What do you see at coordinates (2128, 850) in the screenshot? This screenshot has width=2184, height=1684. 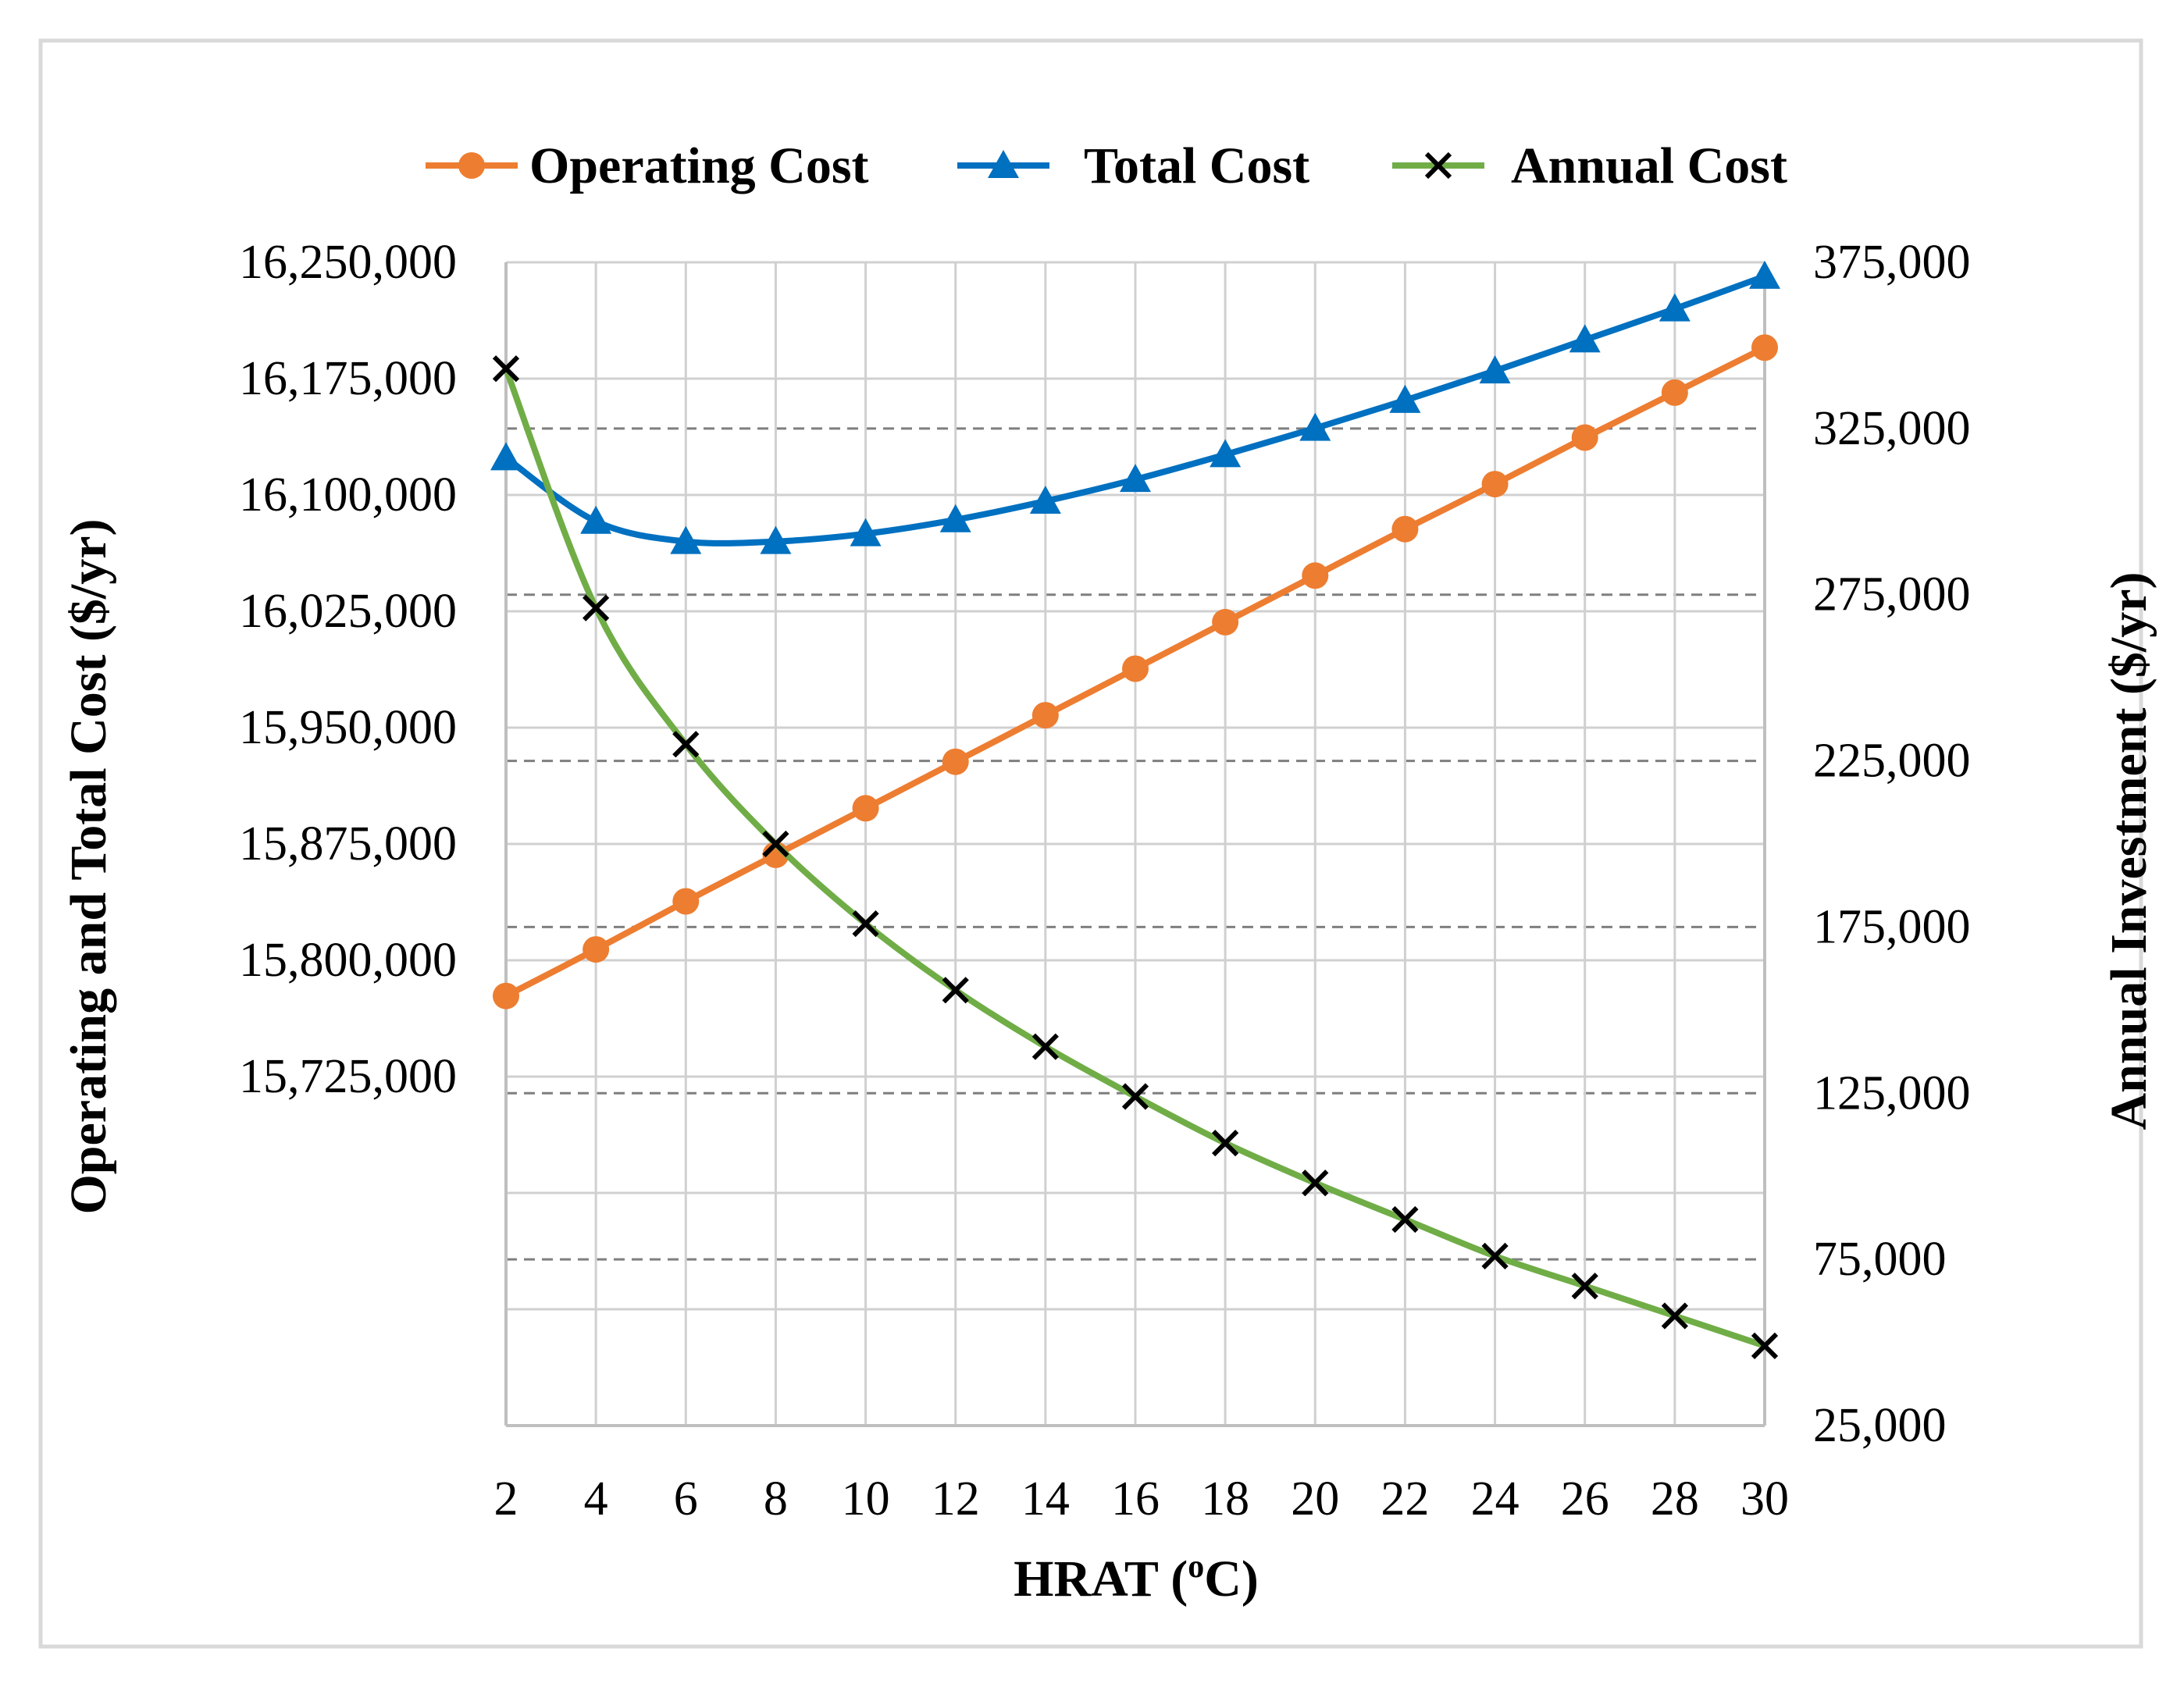 I see `y-axis-title-right: Annual Investment ($/yr)` at bounding box center [2128, 850].